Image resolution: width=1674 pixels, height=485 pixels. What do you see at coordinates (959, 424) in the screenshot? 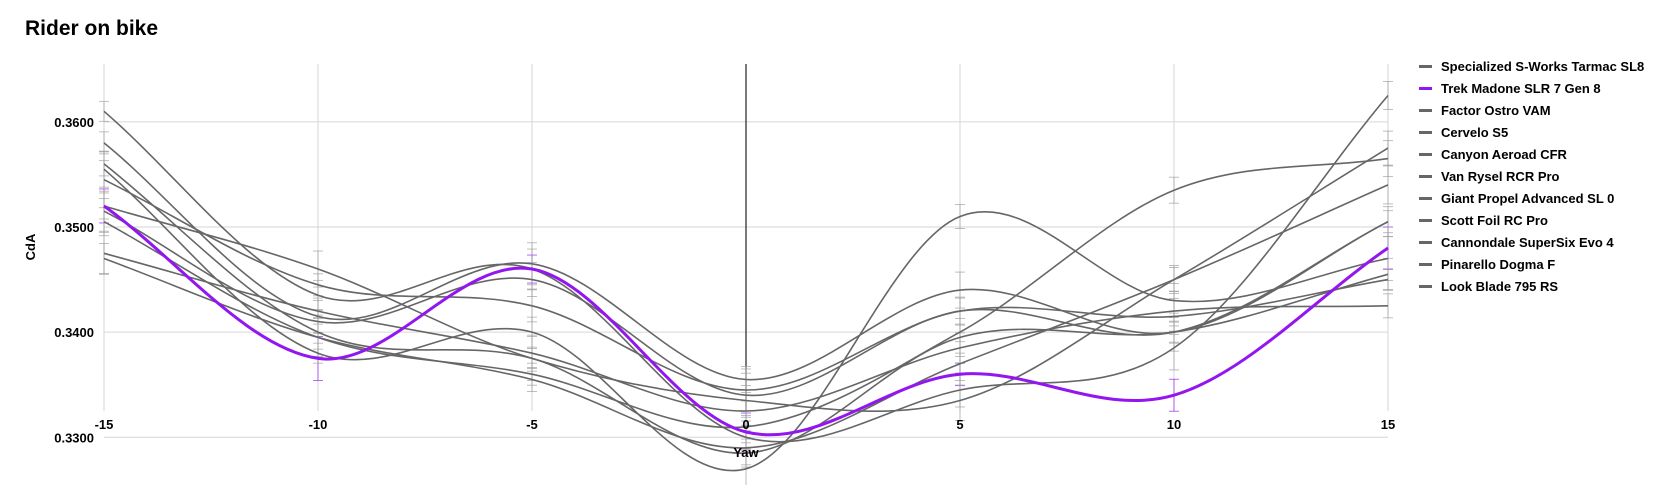
I see `x-tick-label: 5` at bounding box center [959, 424].